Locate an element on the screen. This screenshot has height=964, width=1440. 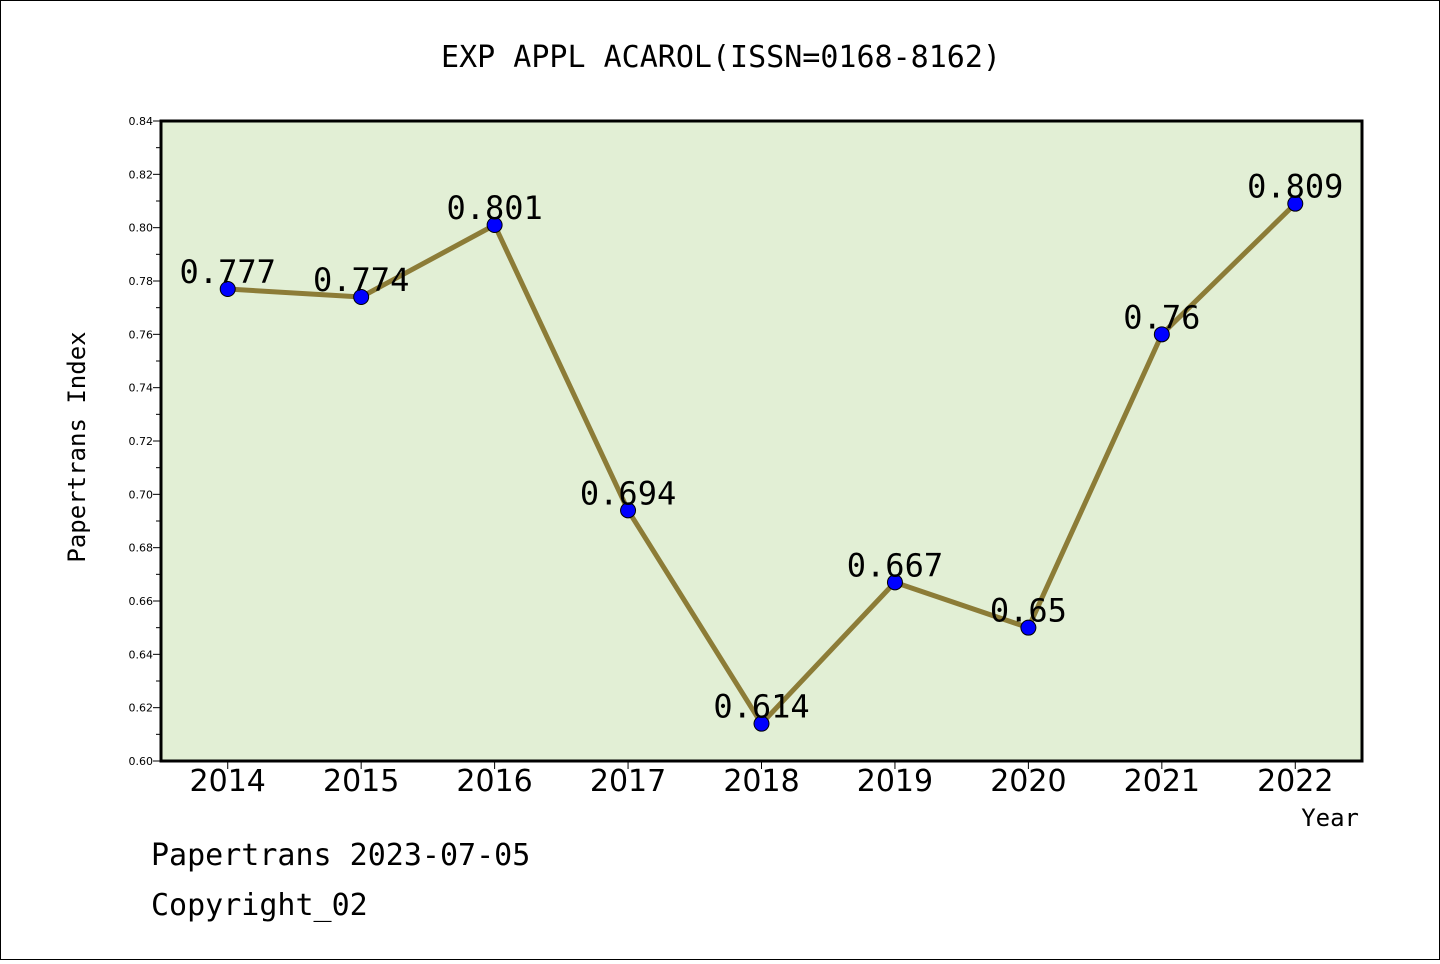
data-label: 0.777 is located at coordinates (228, 272).